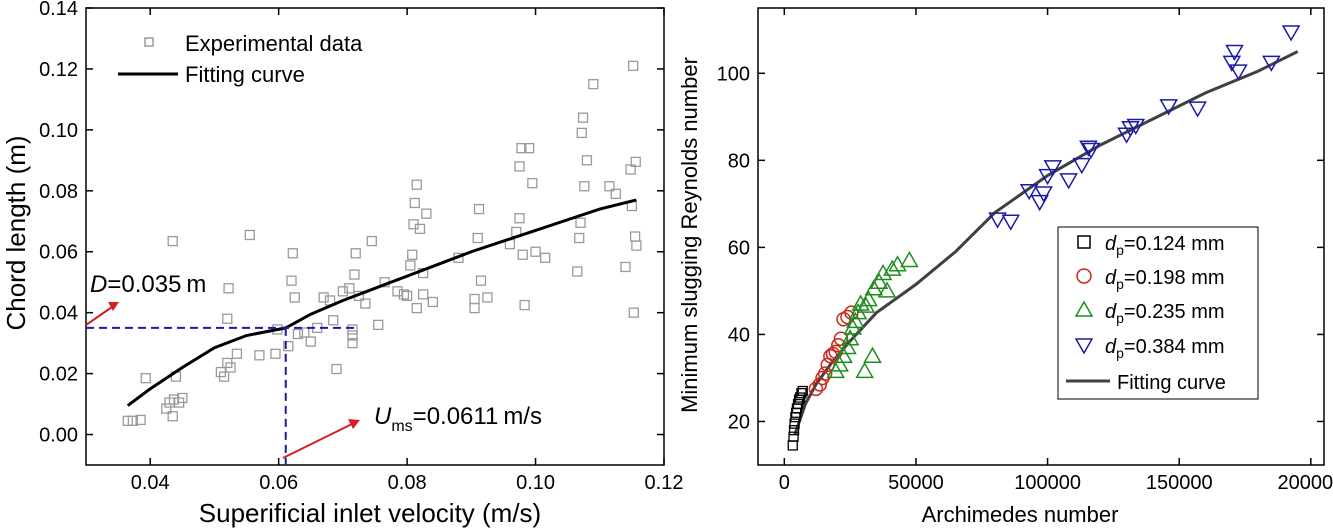 This screenshot has height=529, width=1333. I want to click on left-y-tick-label: 0.06, so click(58, 253).